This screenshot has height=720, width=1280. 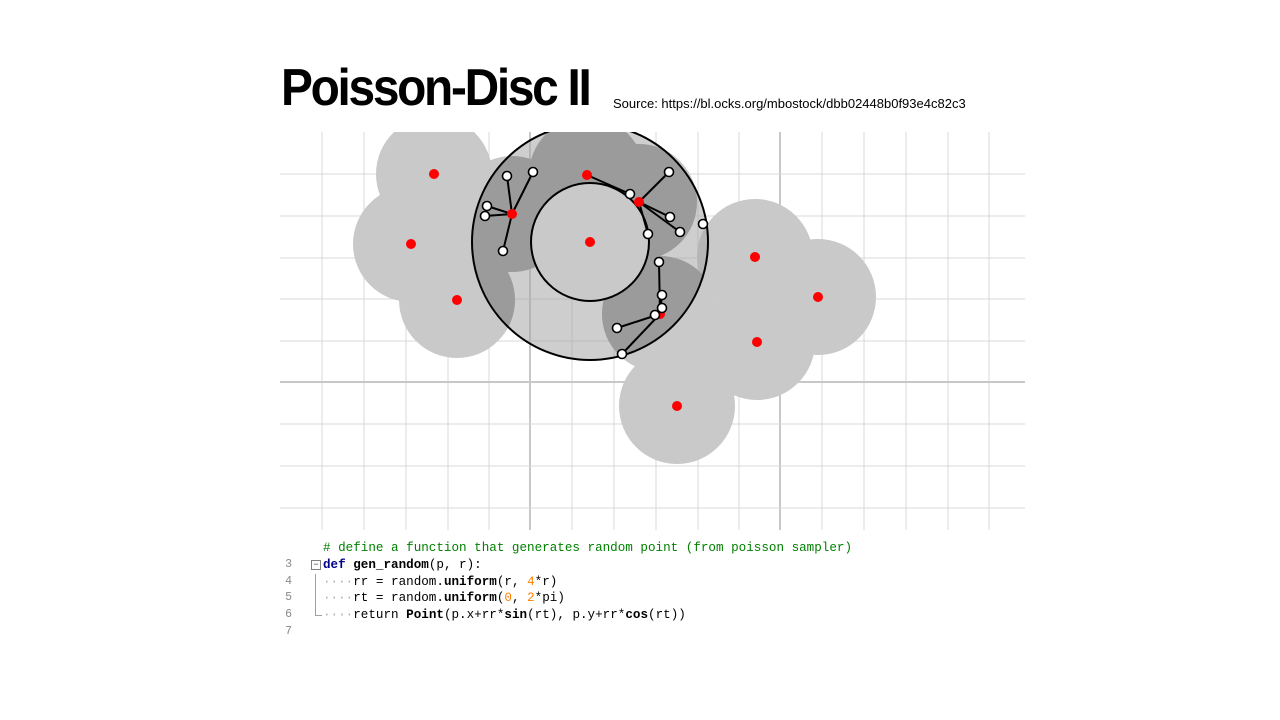 I want to click on function-params: (p, r):, so click(x=455, y=564).